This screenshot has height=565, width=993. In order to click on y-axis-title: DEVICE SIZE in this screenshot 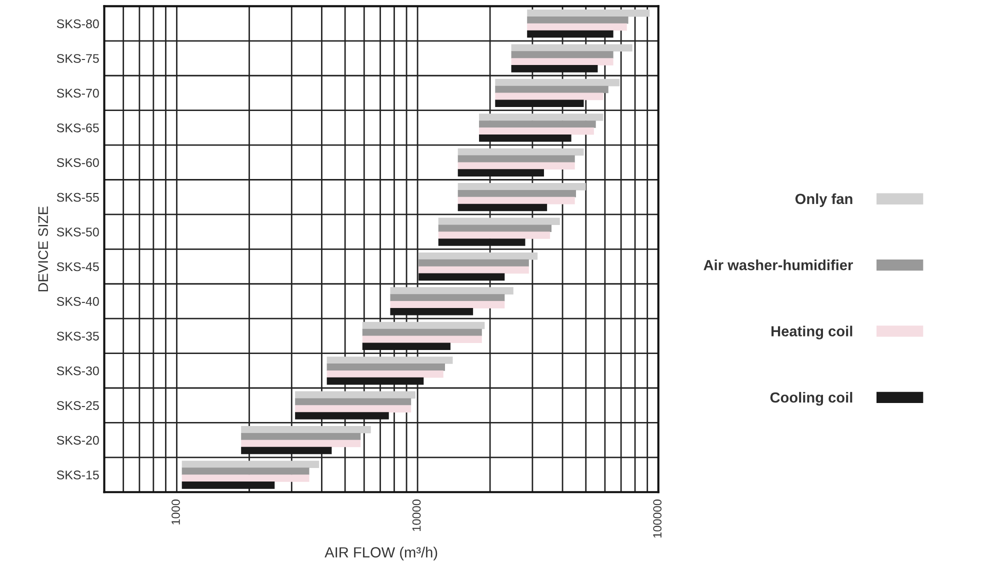, I will do `click(43, 249)`.